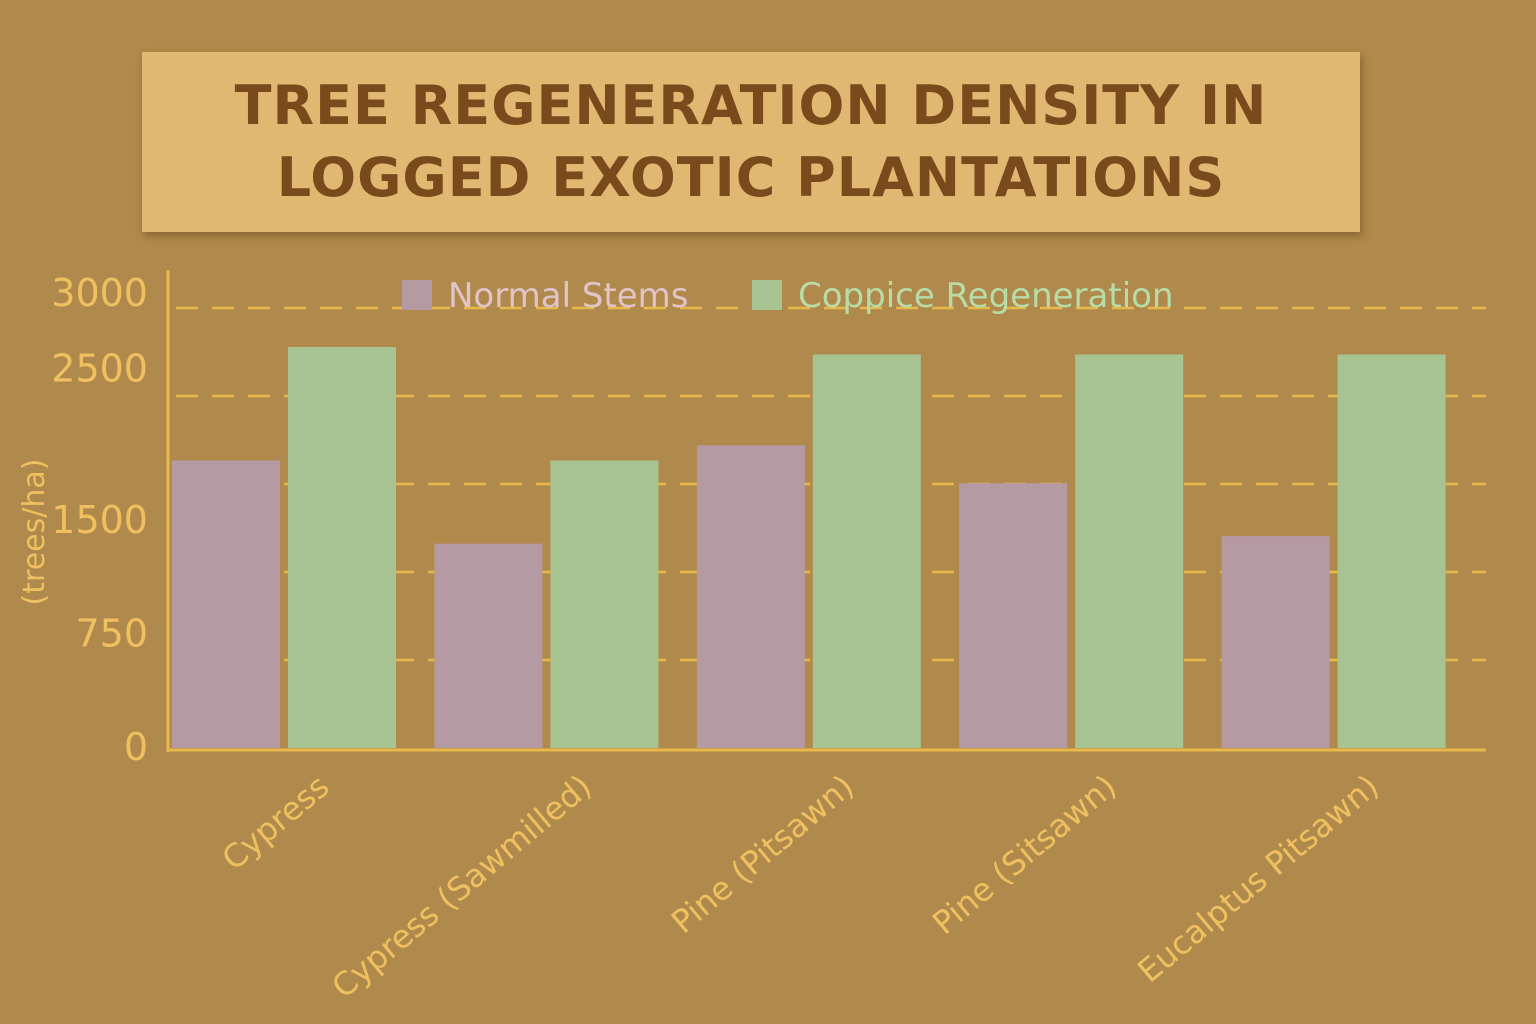 Image resolution: width=1536 pixels, height=1024 pixels. Describe the element at coordinates (568, 296) in the screenshot. I see `legend-label-normal-stems: Normal Stems` at that location.